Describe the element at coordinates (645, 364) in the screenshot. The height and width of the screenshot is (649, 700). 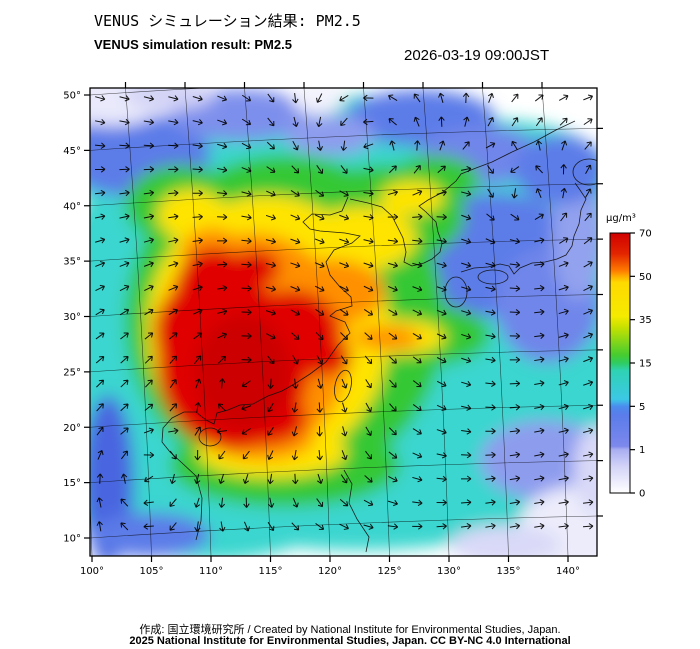
I see `colorbar-tick-label: 15` at that location.